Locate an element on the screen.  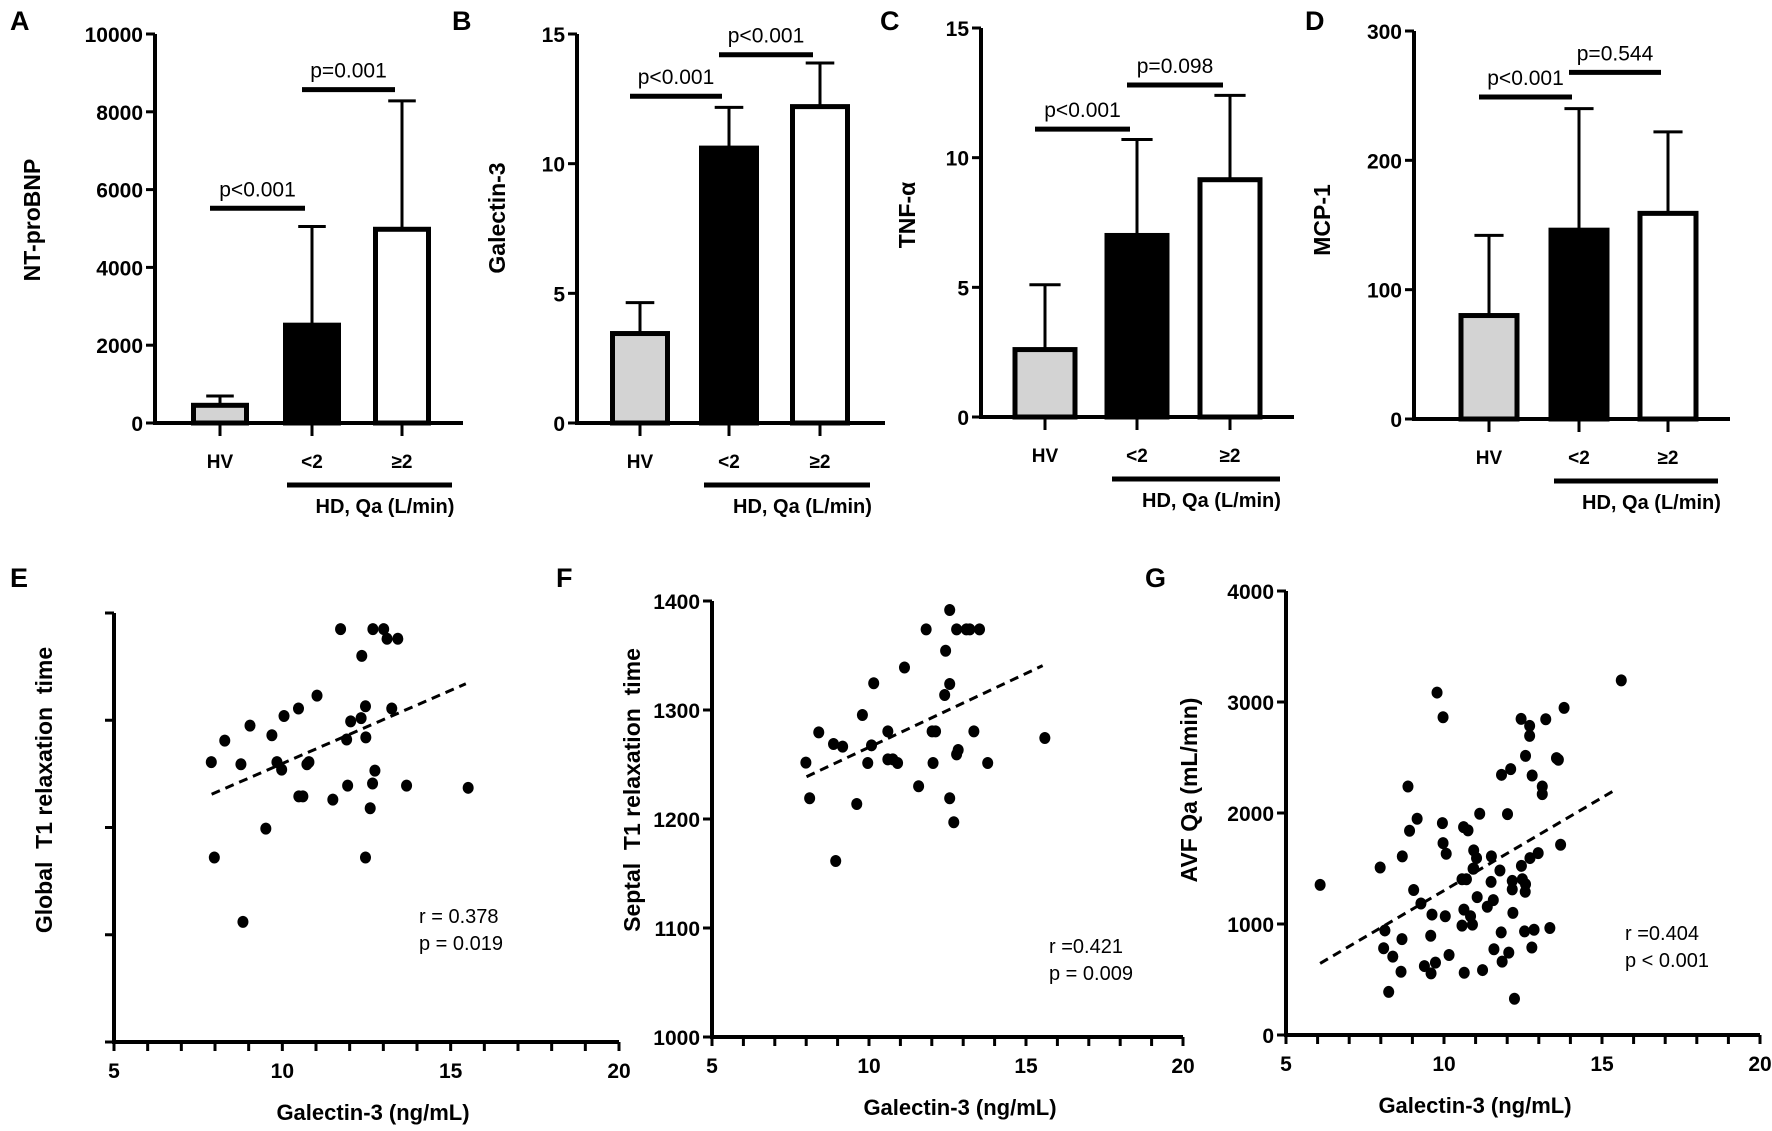
x-tick-label: 20 is located at coordinates (1182, 1066).